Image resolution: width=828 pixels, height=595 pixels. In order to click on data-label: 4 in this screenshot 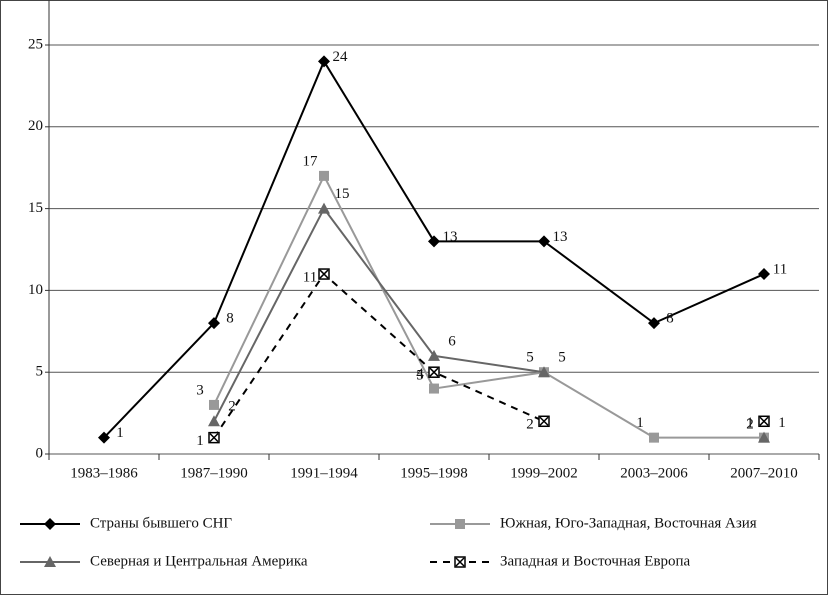, I will do `click(420, 374)`.